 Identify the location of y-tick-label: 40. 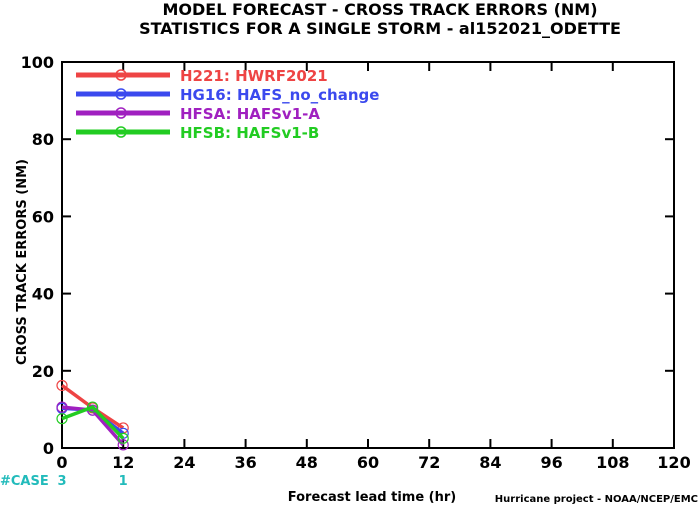
(43, 294).